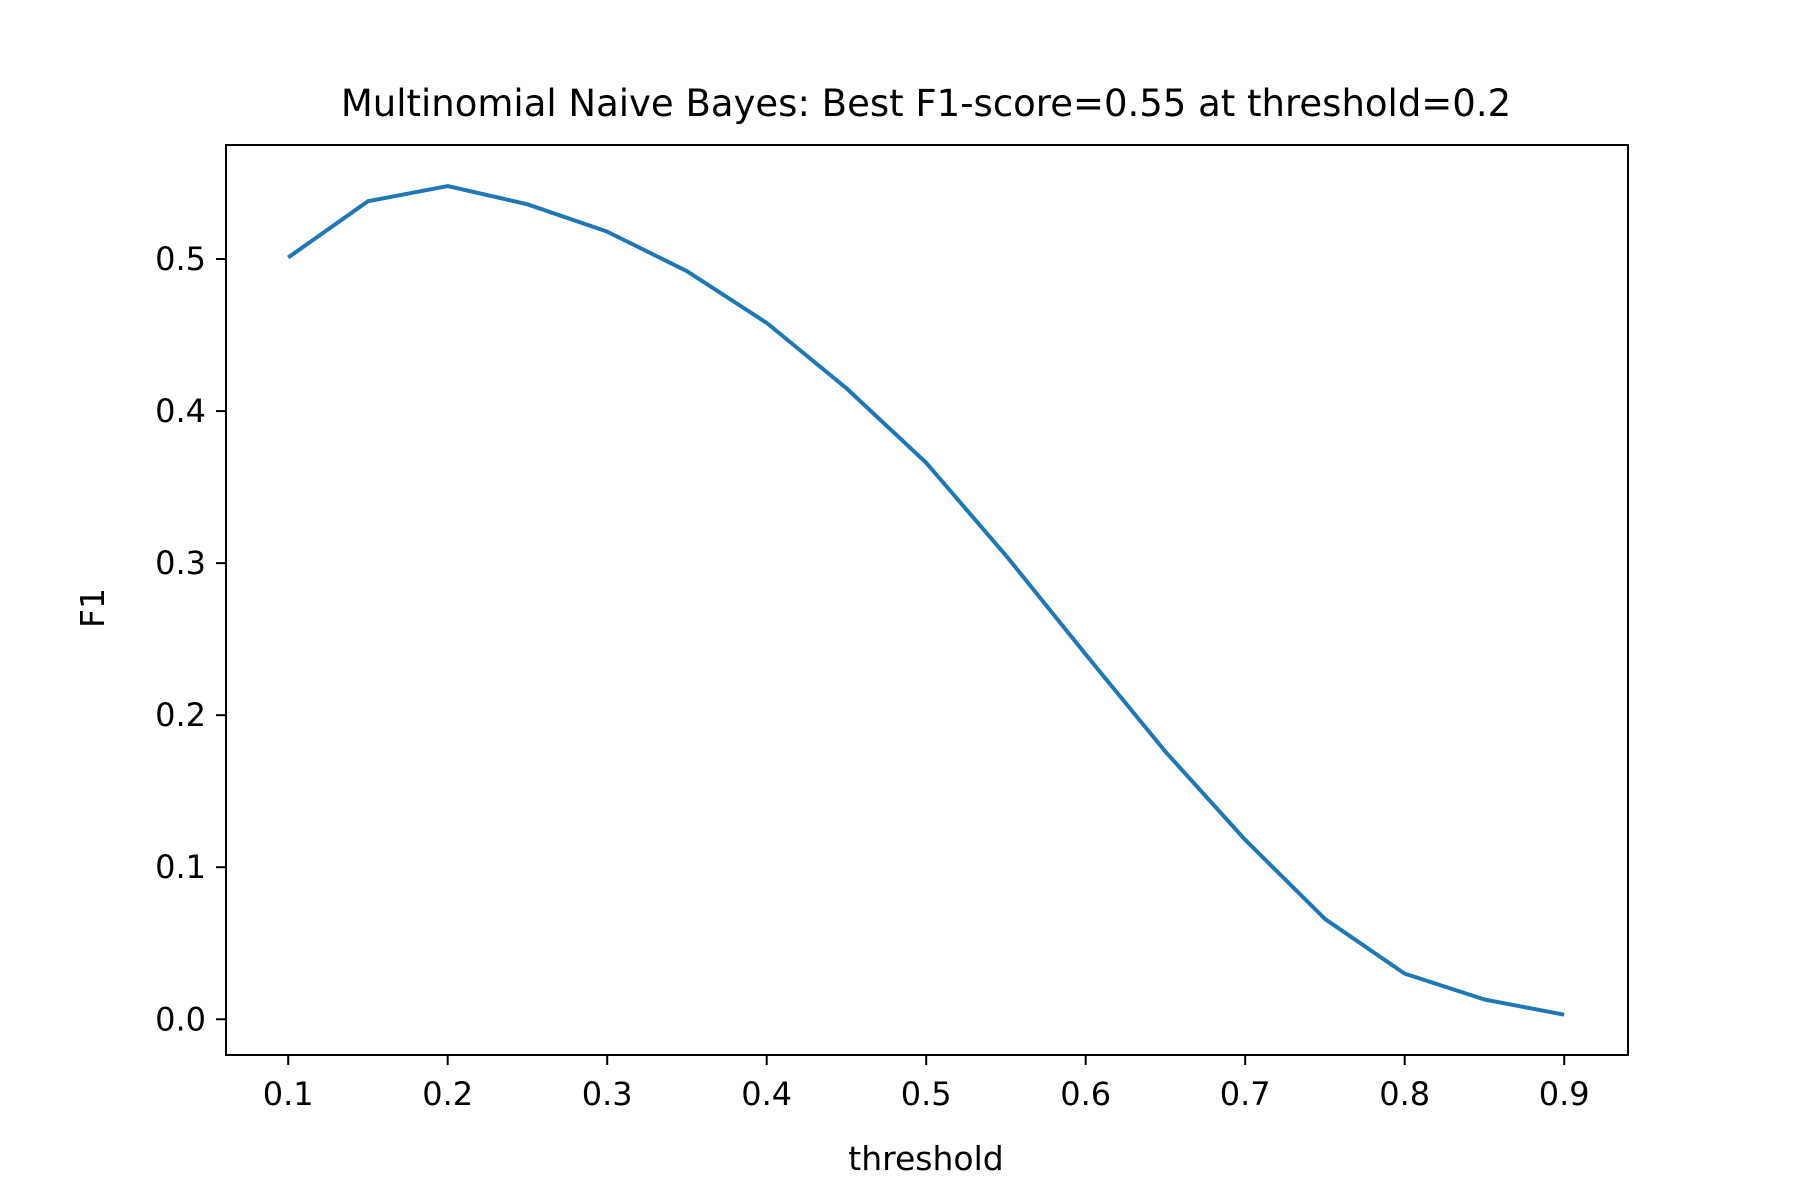 Image resolution: width=1800 pixels, height=1200 pixels. What do you see at coordinates (180, 1019) in the screenshot?
I see `y-tick-label: 0.0` at bounding box center [180, 1019].